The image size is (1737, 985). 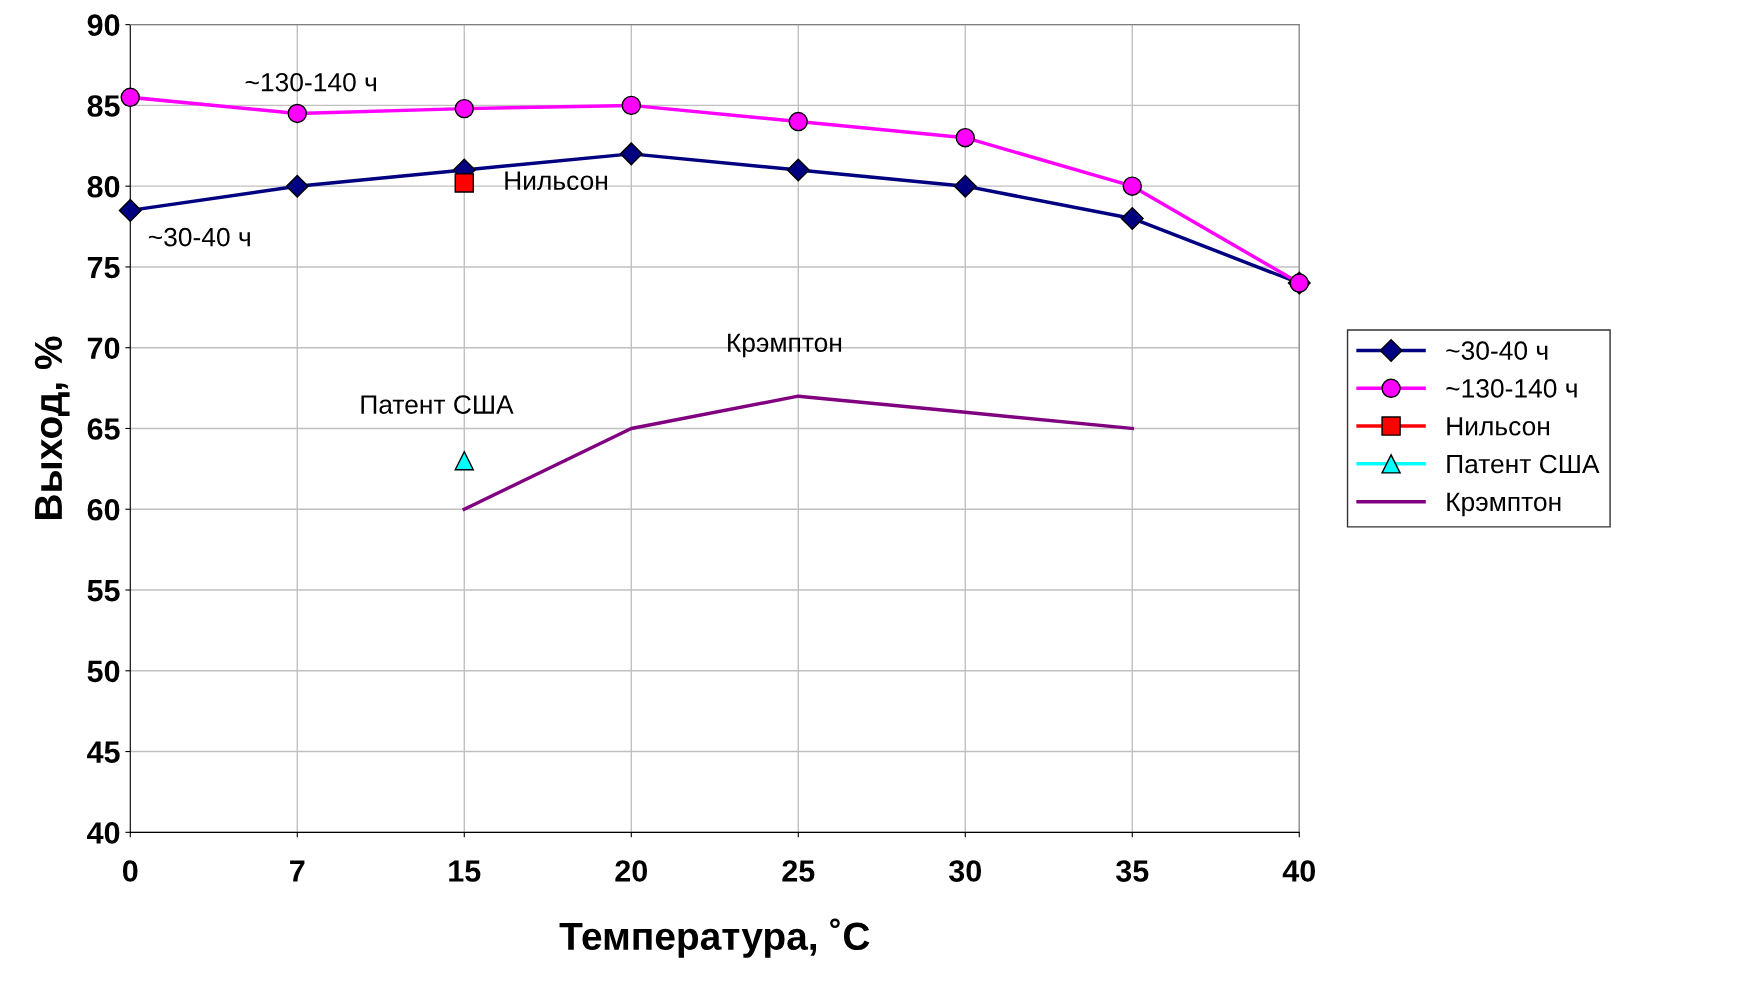 What do you see at coordinates (1132, 871) in the screenshot?
I see `x-tick-label: 35` at bounding box center [1132, 871].